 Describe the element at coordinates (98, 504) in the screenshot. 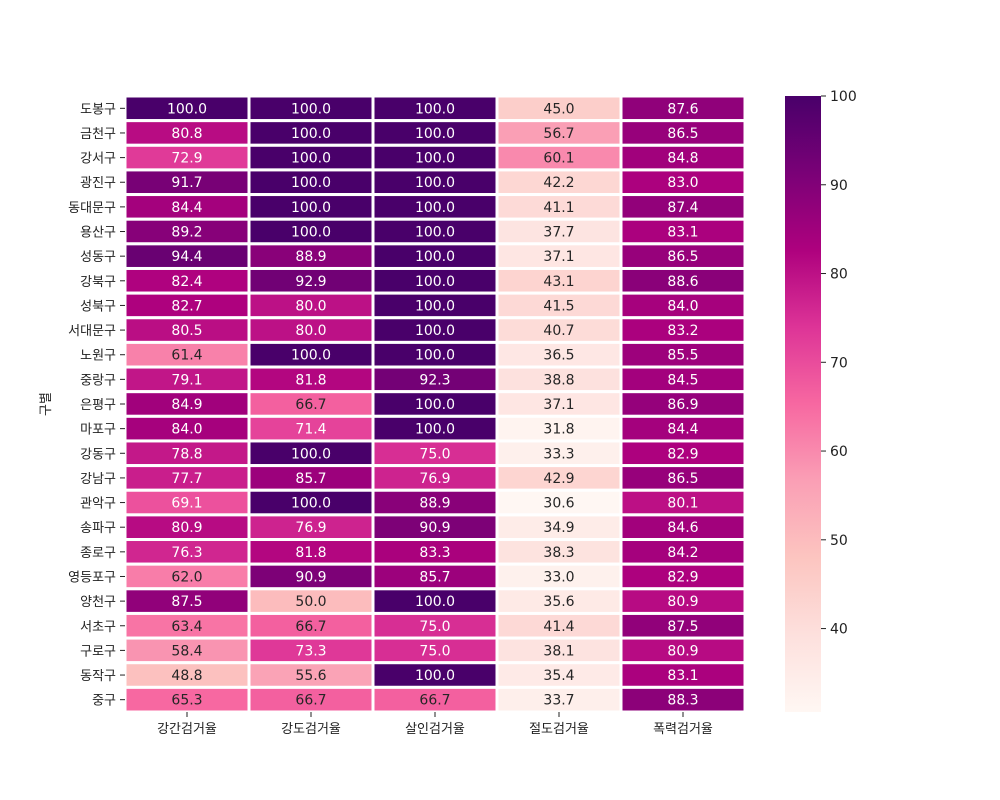

I see `row-tick-label: 관악구` at that location.